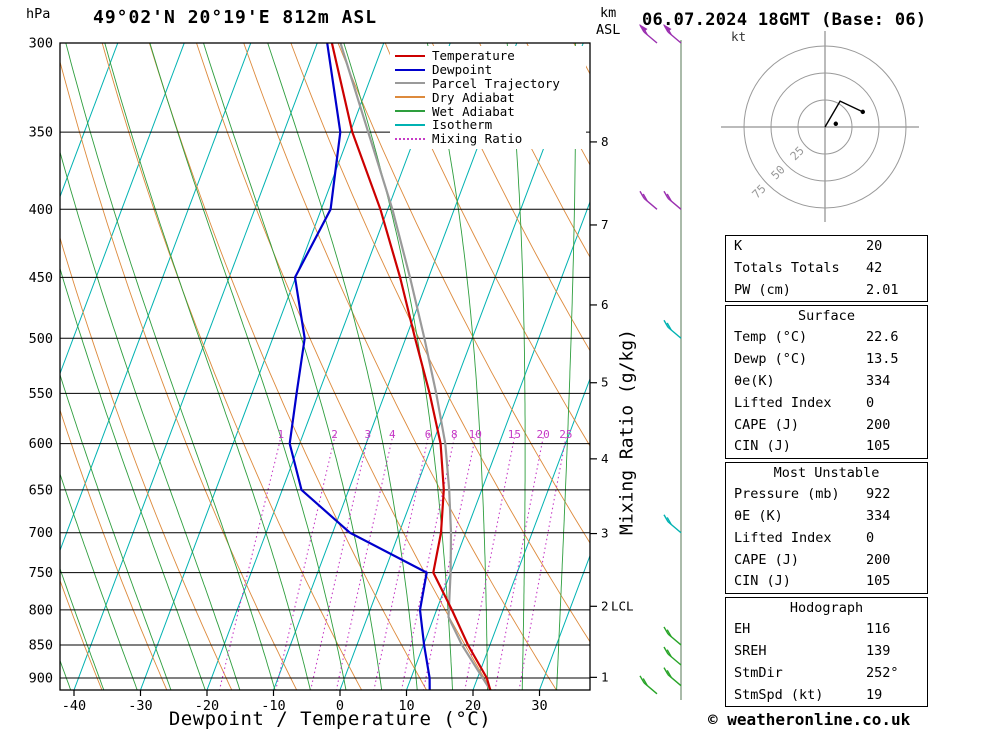  What do you see at coordinates (608, 13) in the screenshot?
I see `km-axis-unit-line1: km` at bounding box center [608, 13].